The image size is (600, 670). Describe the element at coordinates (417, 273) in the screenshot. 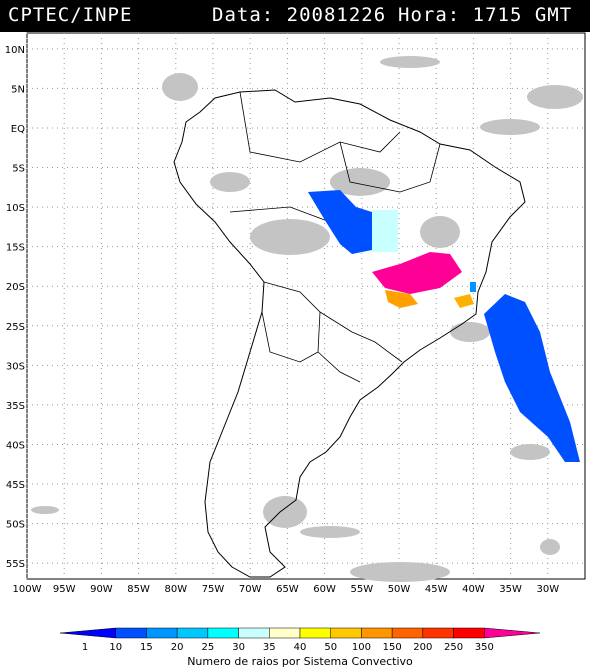

I see `system-magenta` at that location.